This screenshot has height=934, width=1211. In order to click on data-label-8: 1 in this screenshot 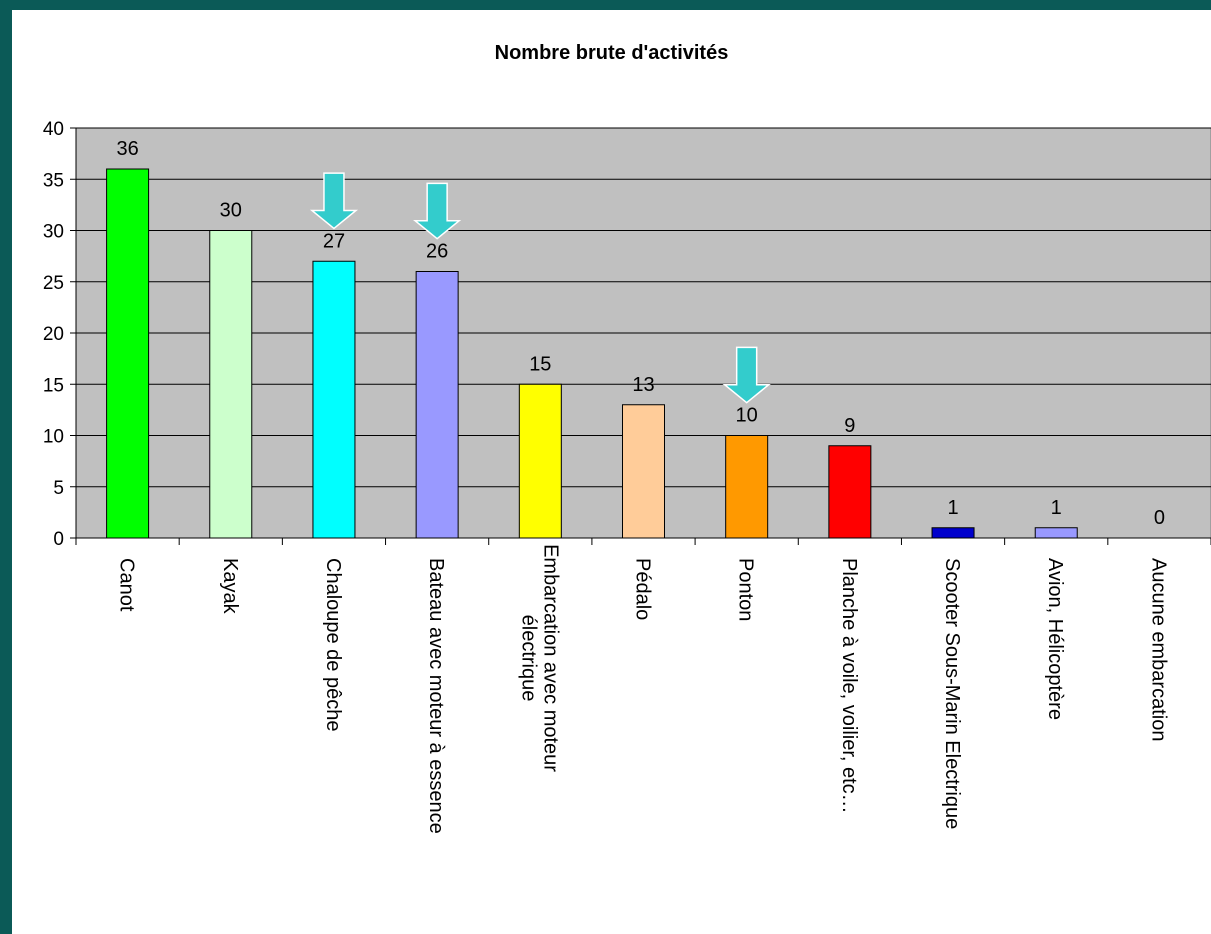, I will do `click(952, 508)`.